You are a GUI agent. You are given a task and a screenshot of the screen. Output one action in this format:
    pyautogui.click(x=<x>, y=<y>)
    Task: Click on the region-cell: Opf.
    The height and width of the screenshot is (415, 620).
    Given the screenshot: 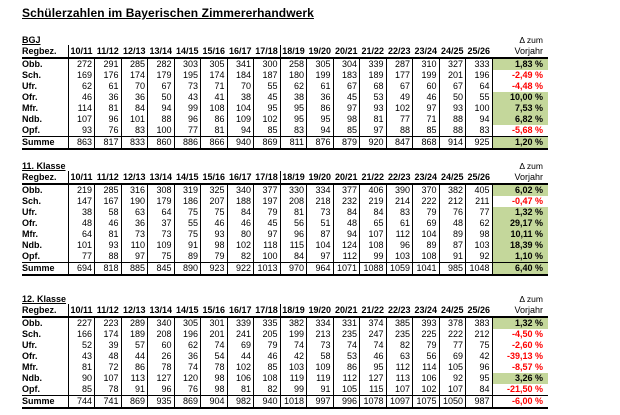 What is the action you would take?
    pyautogui.click(x=45, y=257)
    